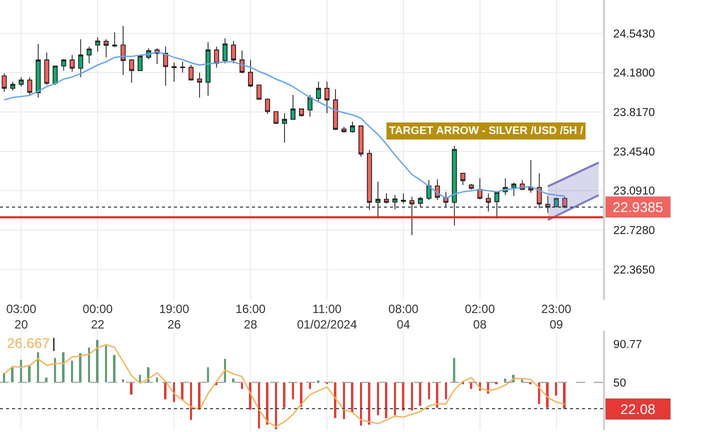 The width and height of the screenshot is (701, 432). What do you see at coordinates (327, 317) in the screenshot?
I see `x-tick-label: 11:00 01/02/2024` at bounding box center [327, 317].